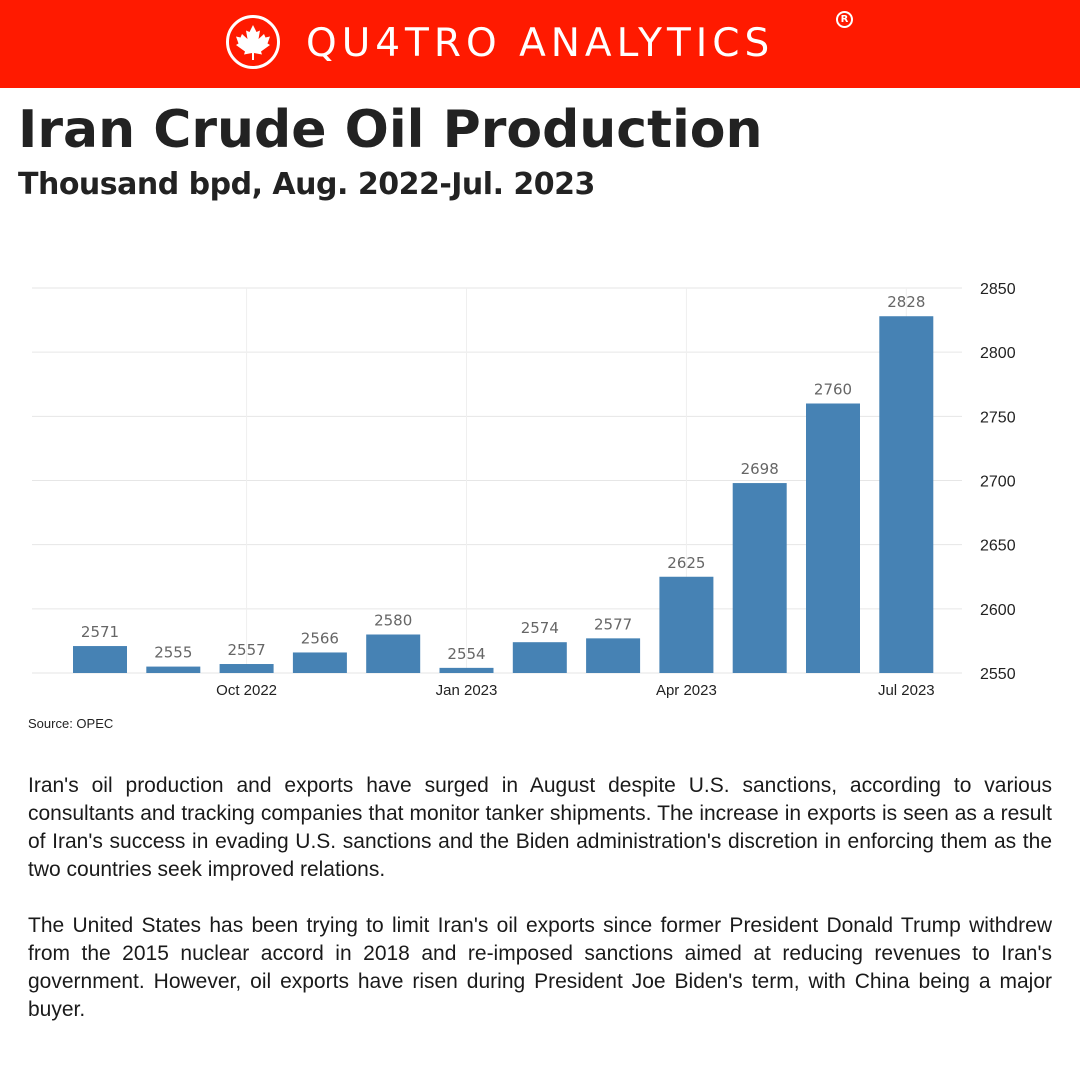 The image size is (1080, 1080). I want to click on y-tick-label: 2850, so click(998, 289).